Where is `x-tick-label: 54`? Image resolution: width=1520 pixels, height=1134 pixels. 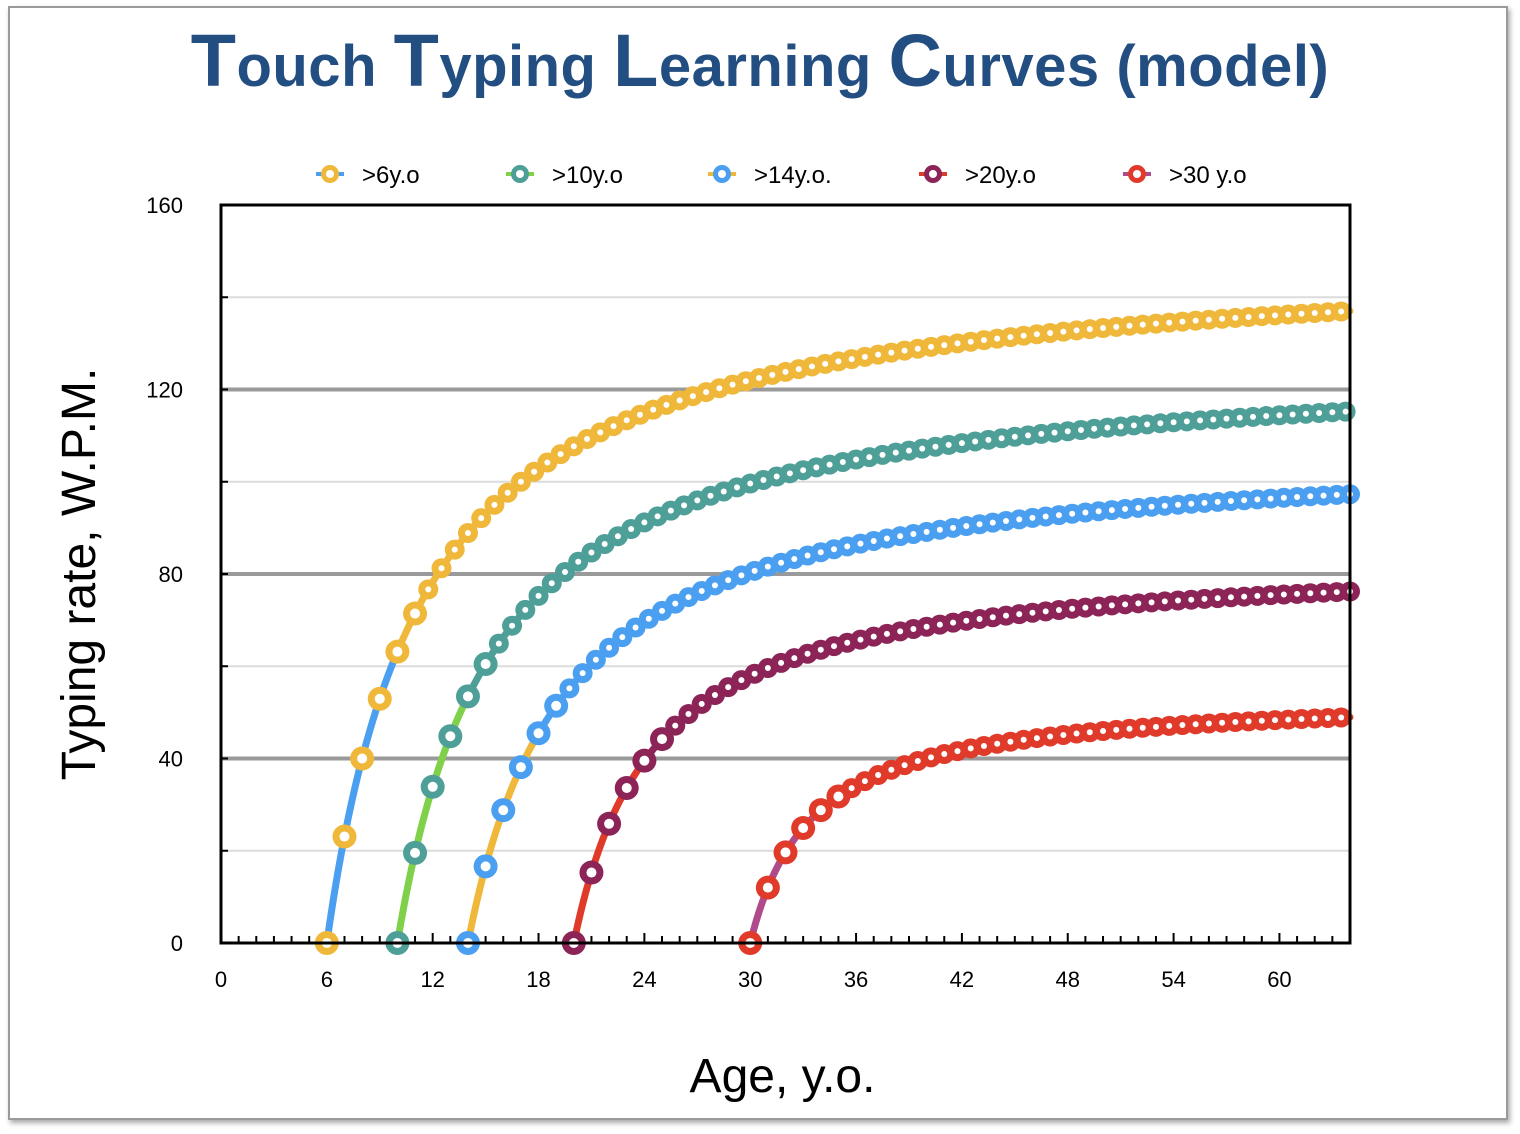
x-tick-label: 54 is located at coordinates (1173, 979).